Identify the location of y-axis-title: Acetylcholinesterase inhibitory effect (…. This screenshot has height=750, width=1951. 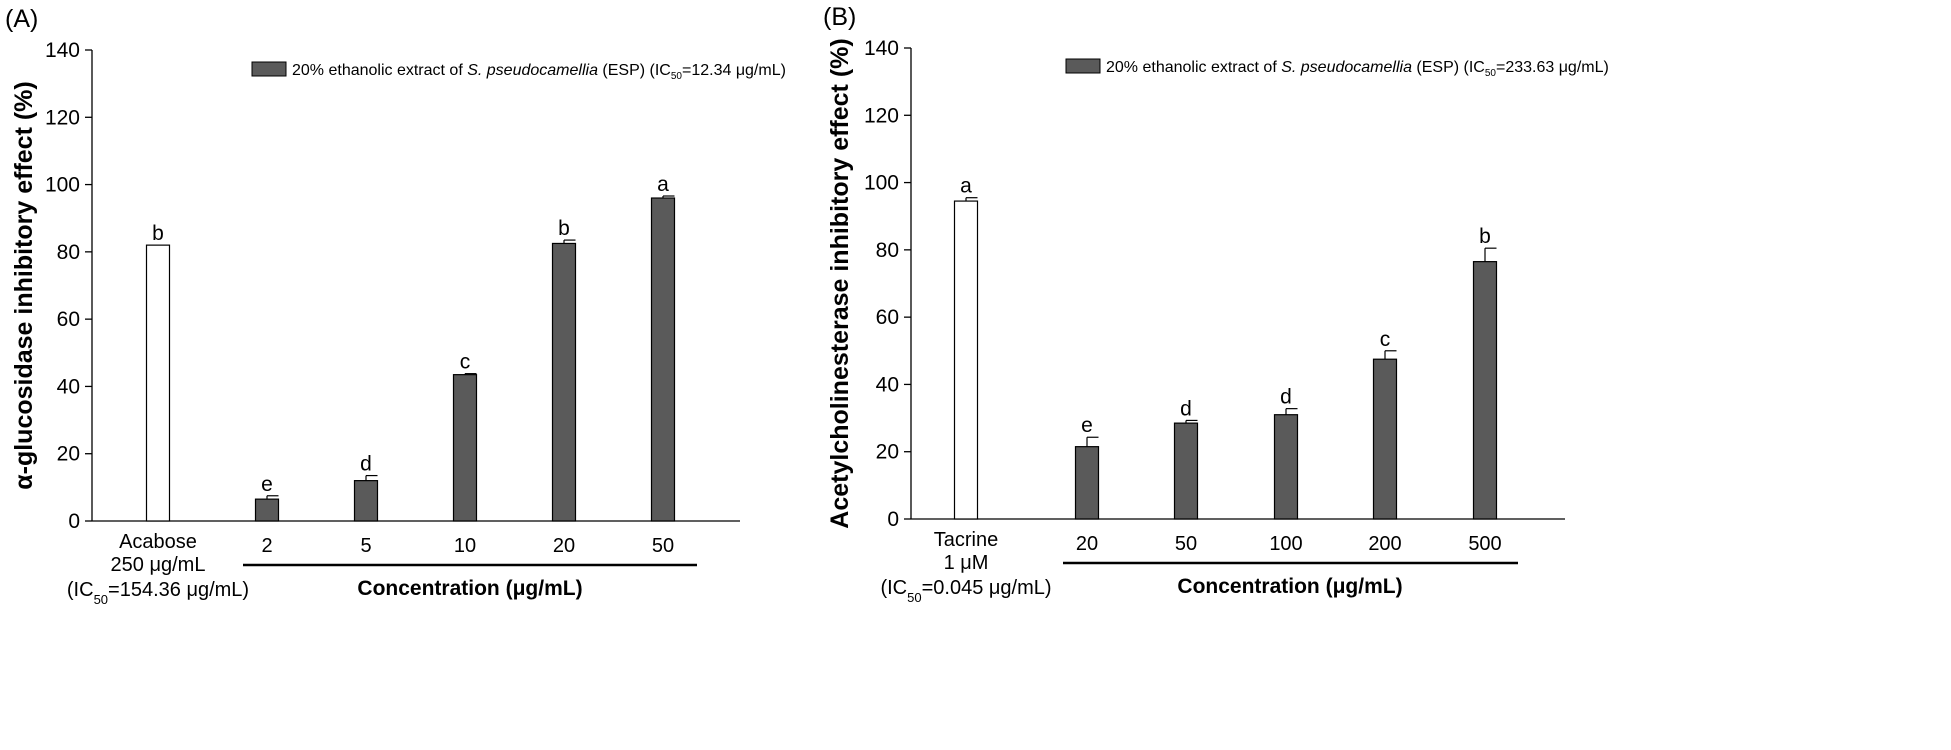
(840, 283).